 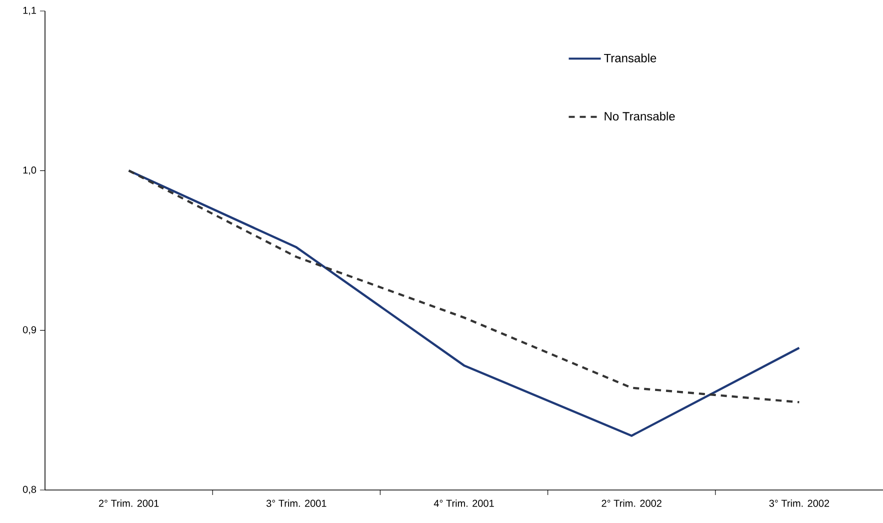 What do you see at coordinates (29, 170) in the screenshot?
I see `y-tick-label: 1,0` at bounding box center [29, 170].